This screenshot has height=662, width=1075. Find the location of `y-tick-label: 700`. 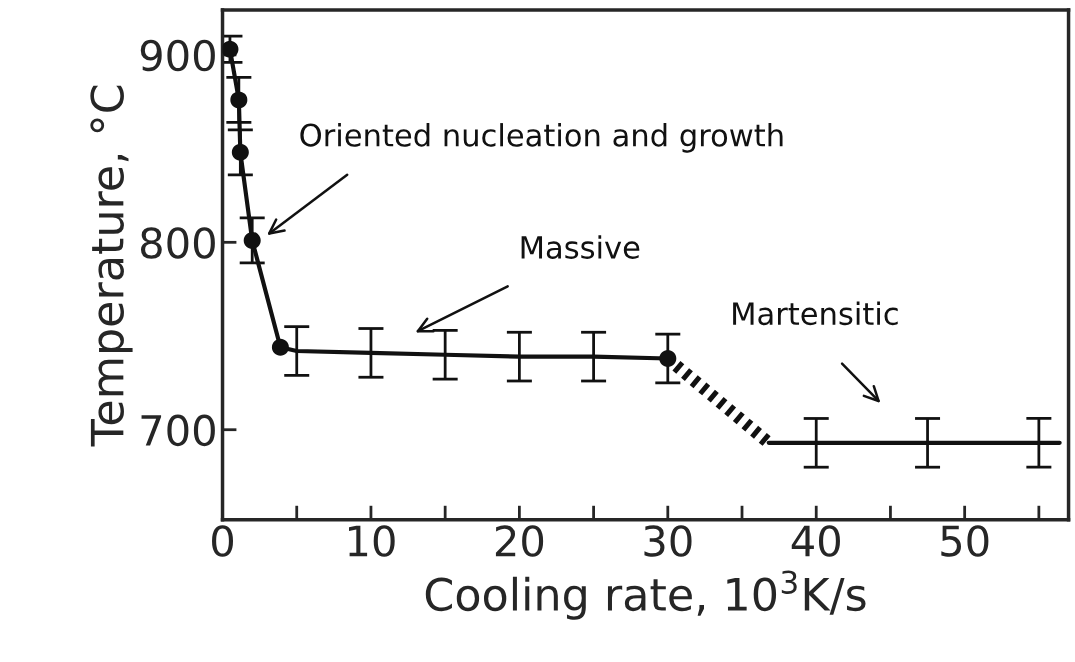

y-tick-label: 700 is located at coordinates (178, 430).